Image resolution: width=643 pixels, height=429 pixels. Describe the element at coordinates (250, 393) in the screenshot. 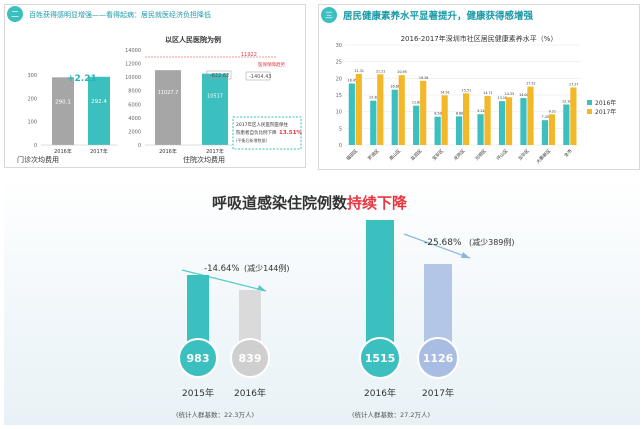

I see `year-left-2016: 2016年` at that location.